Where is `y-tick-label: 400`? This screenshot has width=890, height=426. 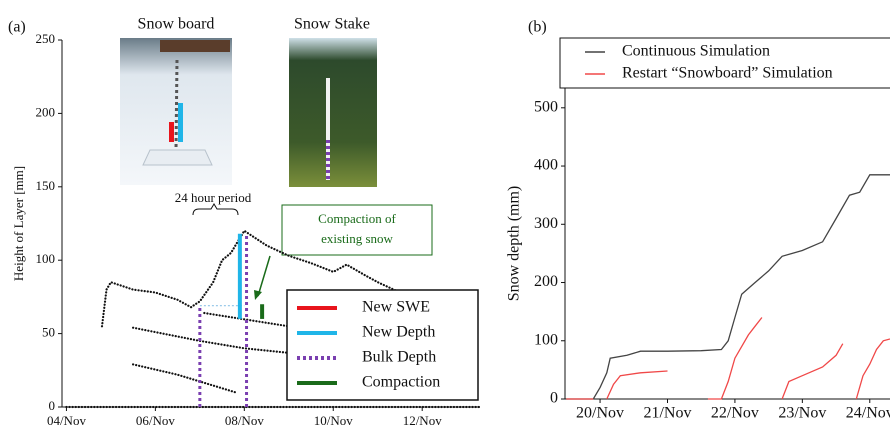 y-tick-label: 400 is located at coordinates (546, 165).